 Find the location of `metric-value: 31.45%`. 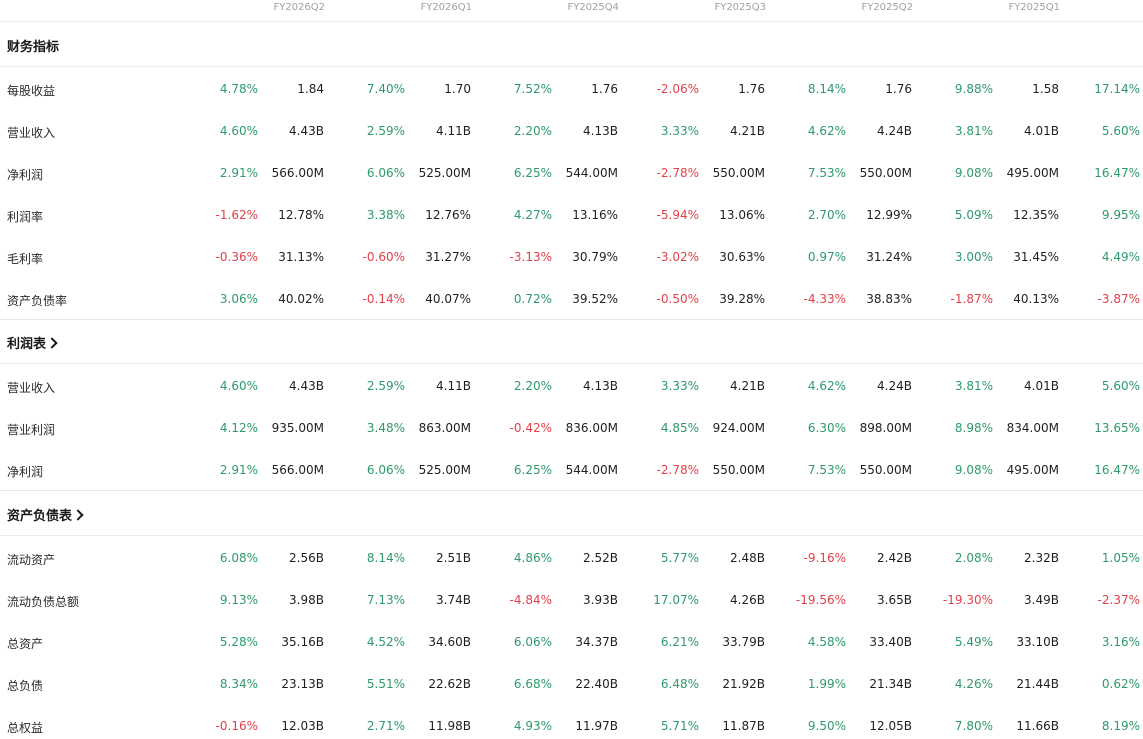

metric-value: 31.45% is located at coordinates (1036, 257).